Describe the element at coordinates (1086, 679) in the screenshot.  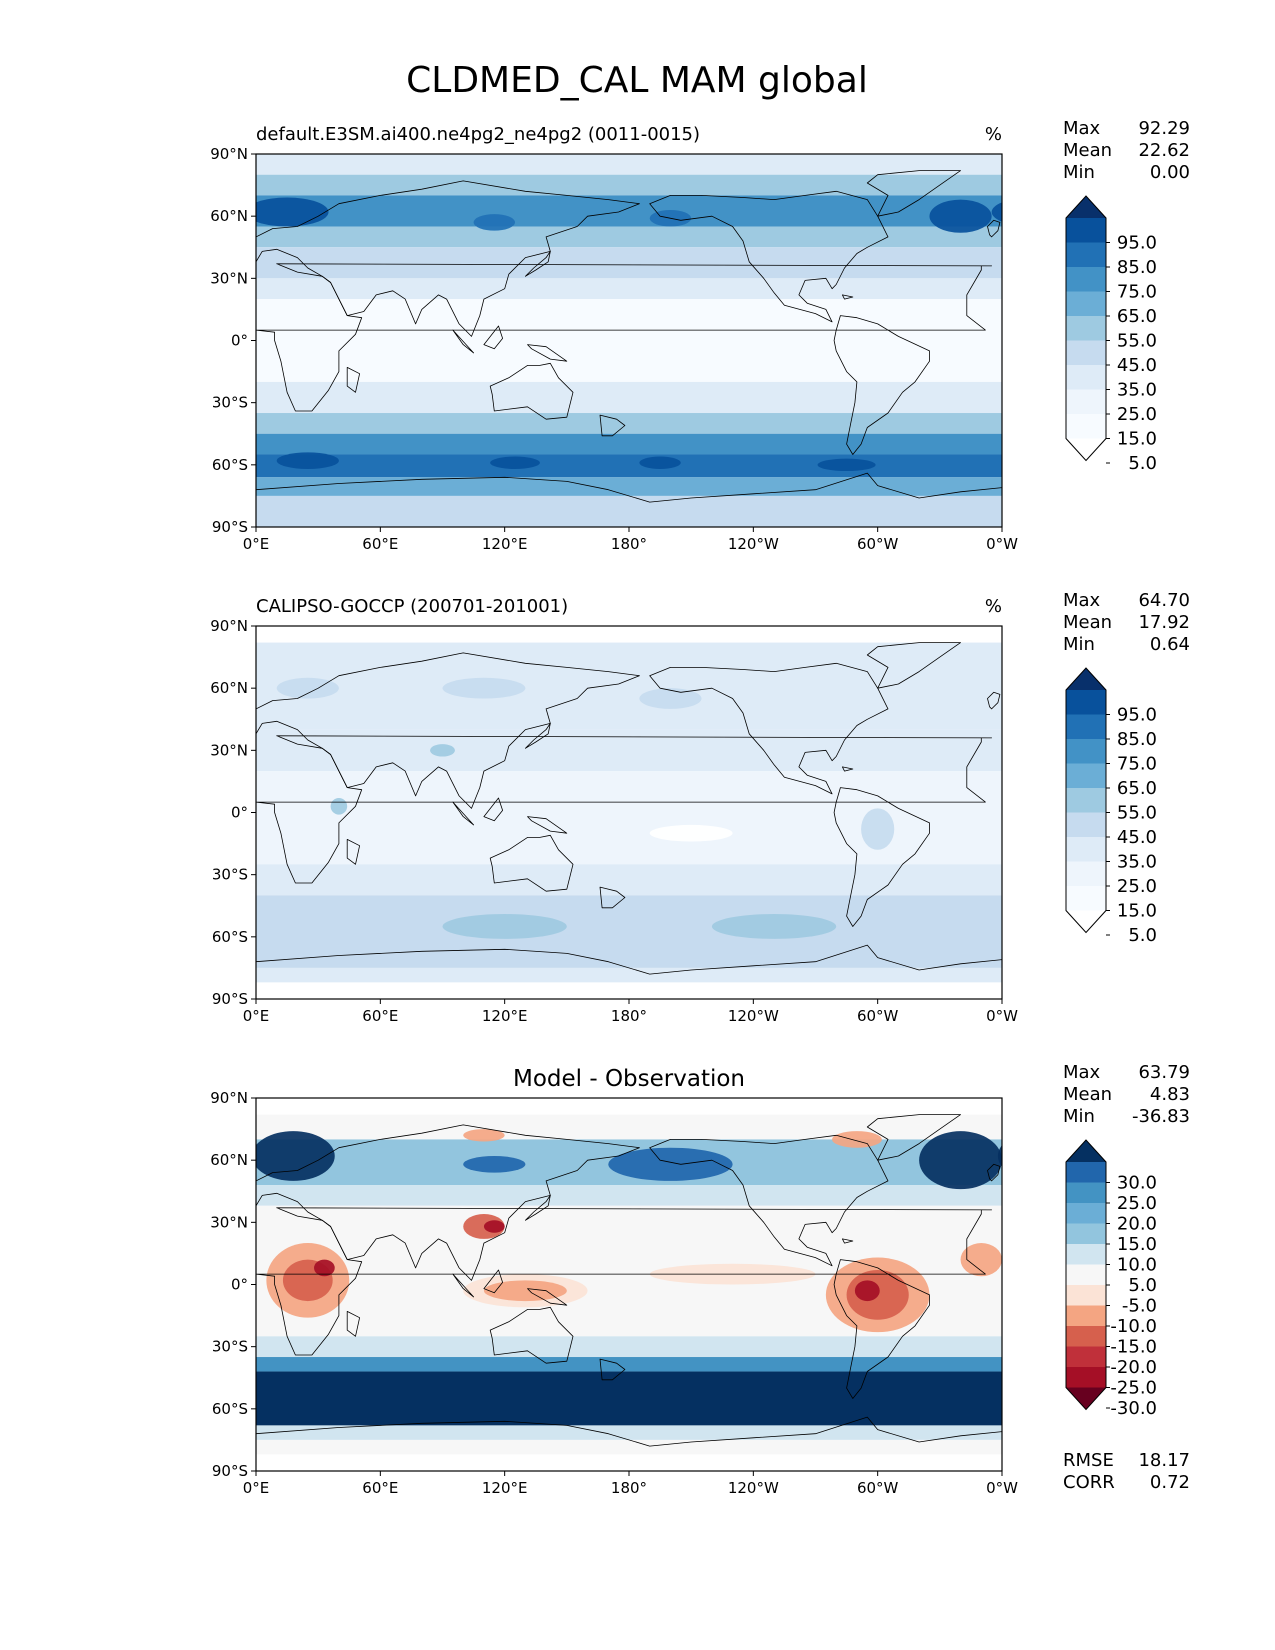
I see `colorbar-extension-top` at that location.